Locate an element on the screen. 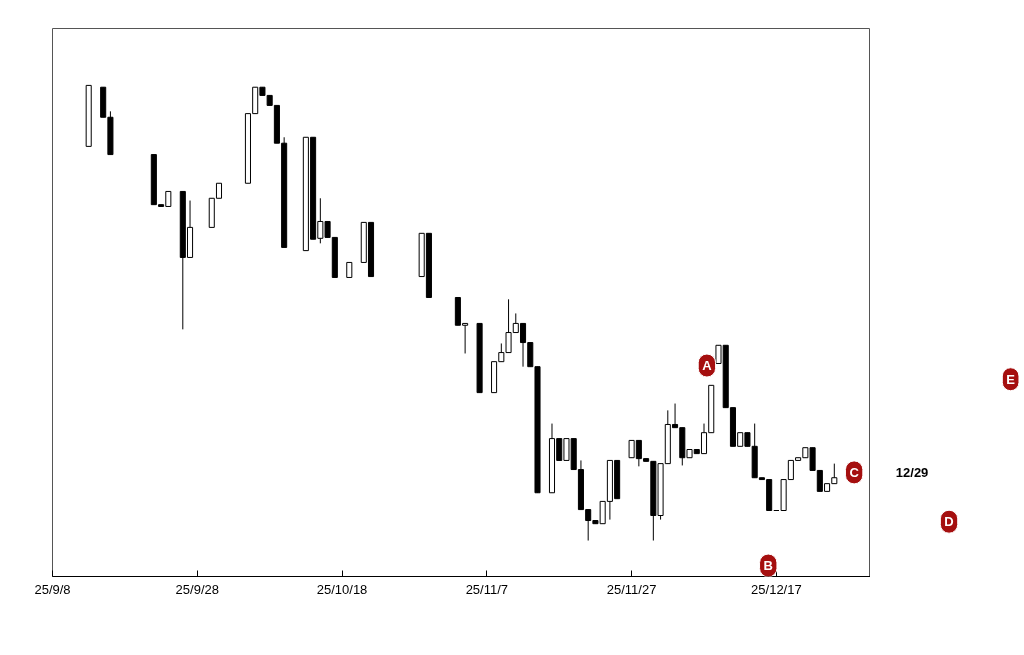 This screenshot has height=655, width=1024. annotation: C is located at coordinates (854, 472).